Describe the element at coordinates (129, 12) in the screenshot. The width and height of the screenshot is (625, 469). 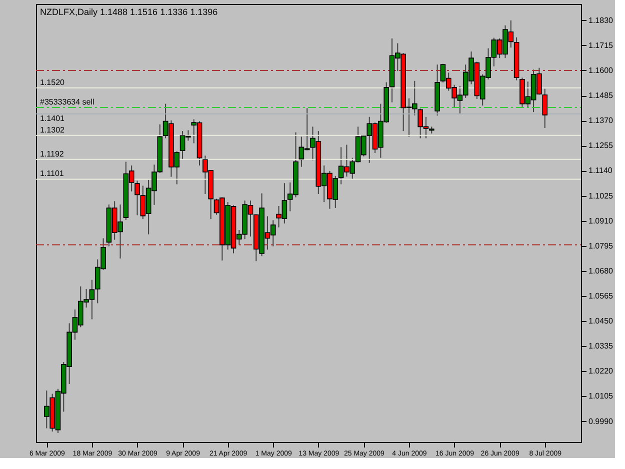
I see `chart-title: NZDLFX,Daily 1.1488 1.1516 1.1336 1.1396` at that location.